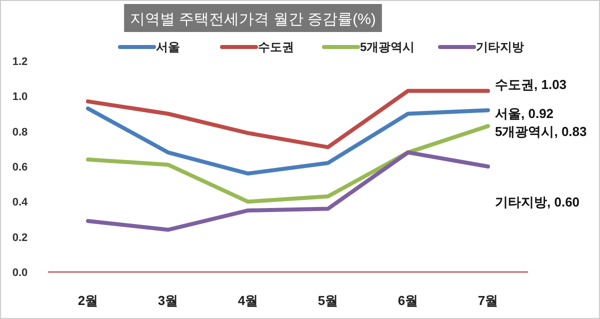  What do you see at coordinates (20, 273) in the screenshot?
I see `y-tick-label: 0.0` at bounding box center [20, 273].